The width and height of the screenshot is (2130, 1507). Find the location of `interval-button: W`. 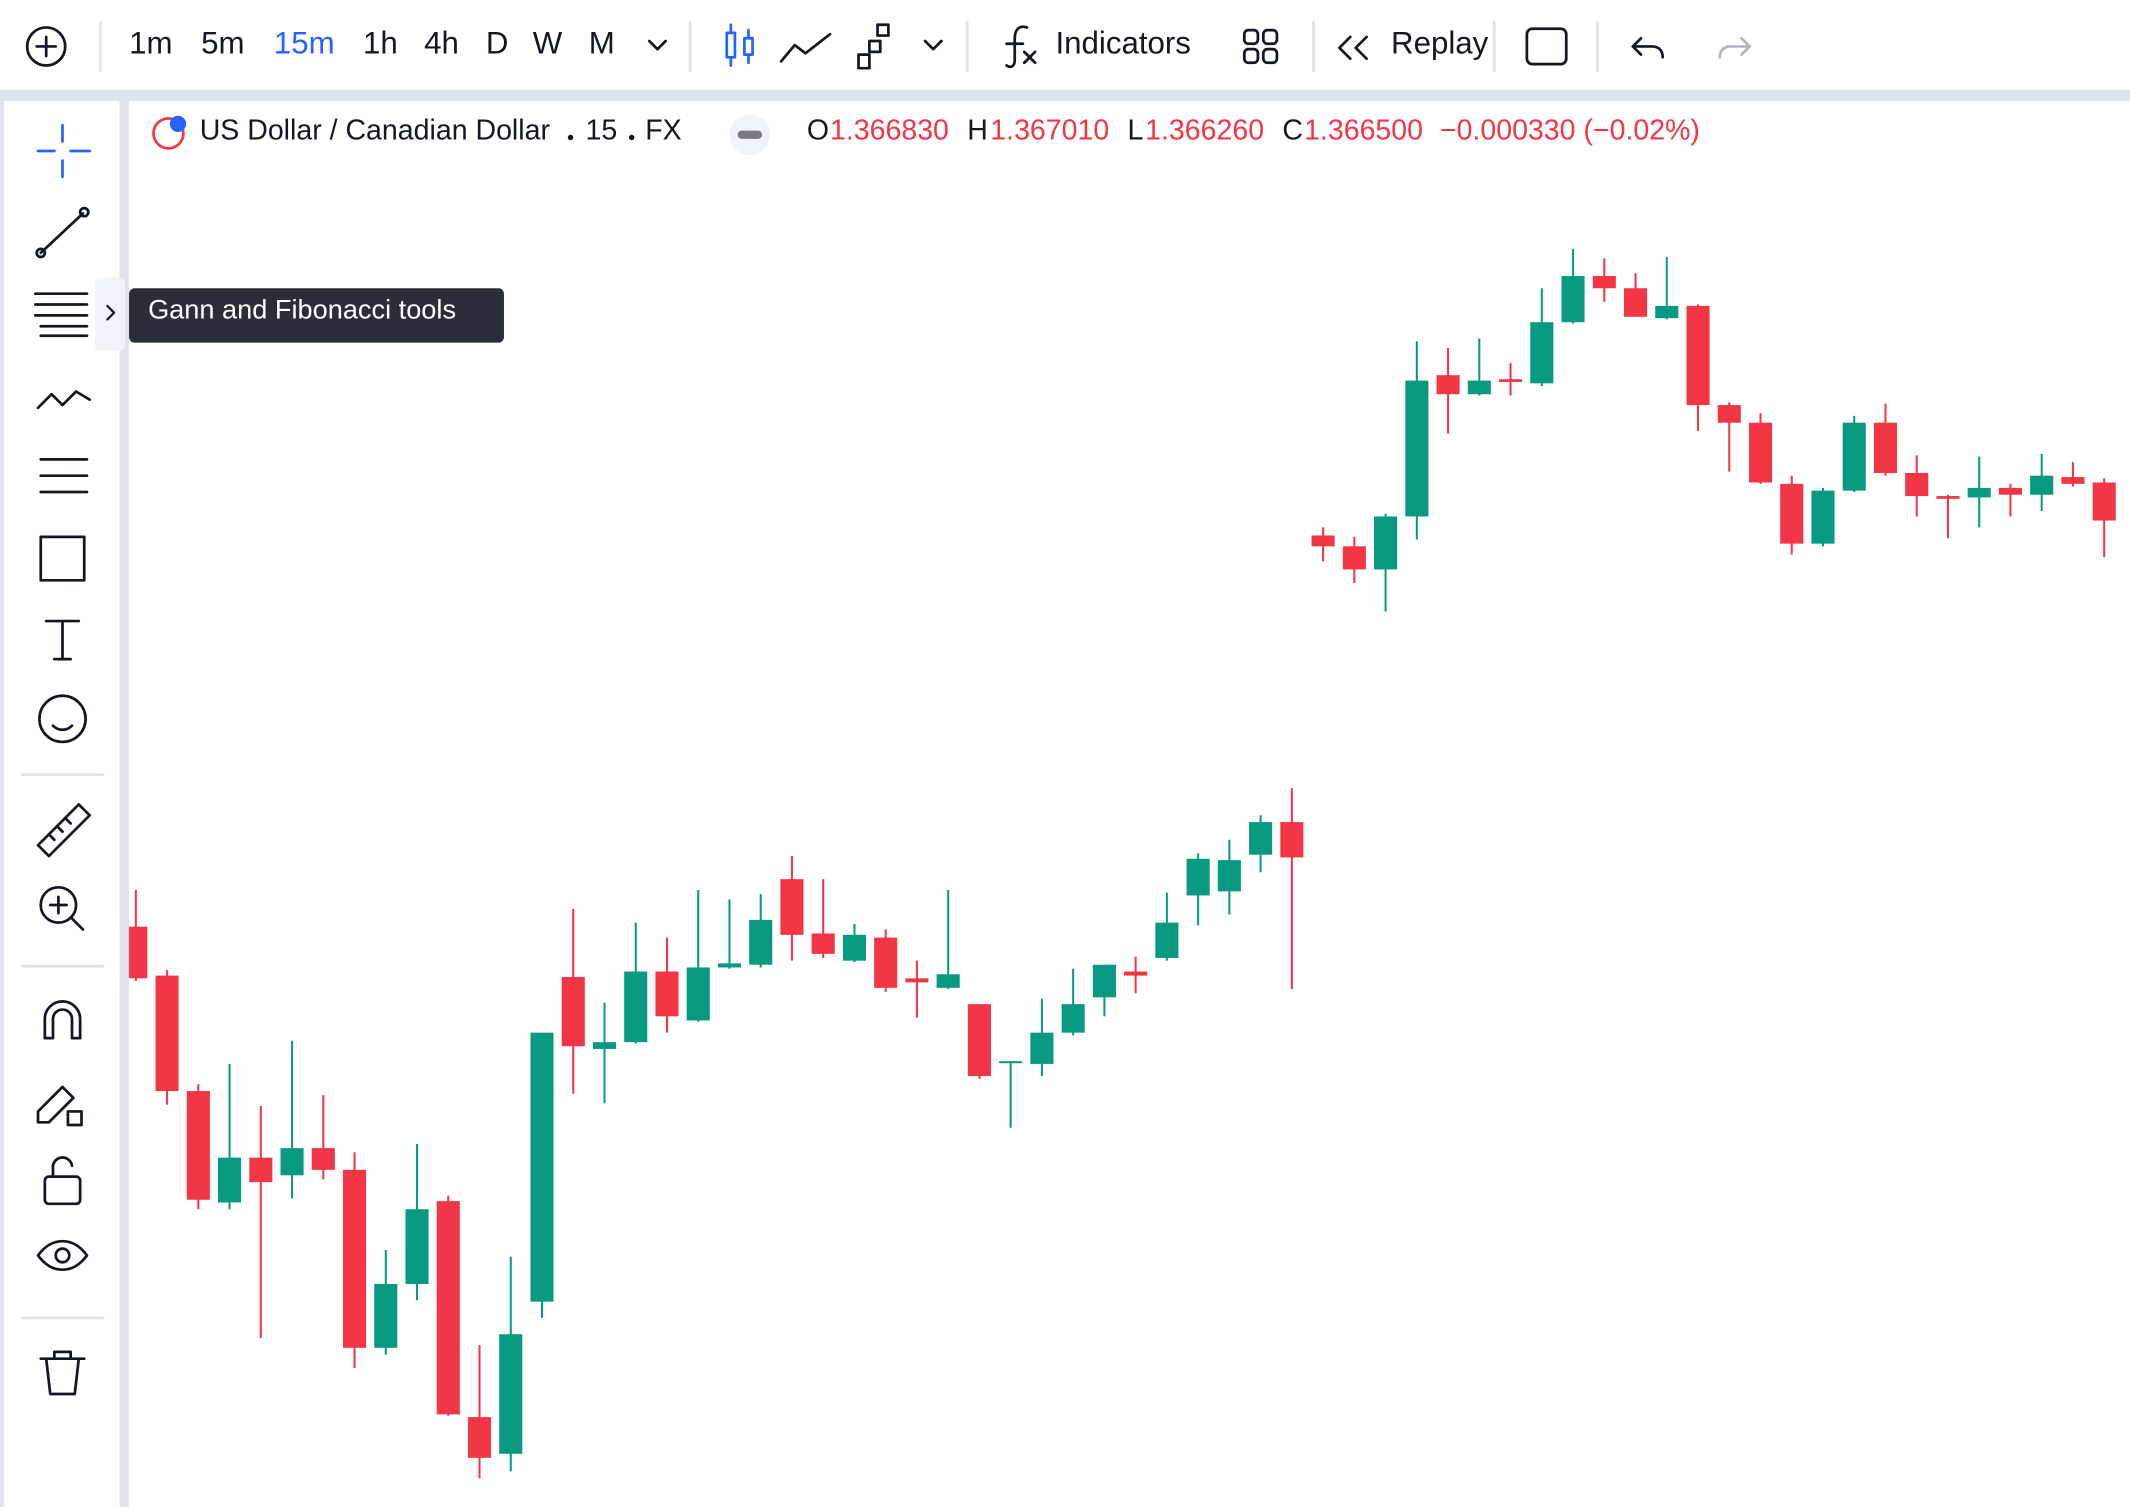

interval-button: W is located at coordinates (548, 42).